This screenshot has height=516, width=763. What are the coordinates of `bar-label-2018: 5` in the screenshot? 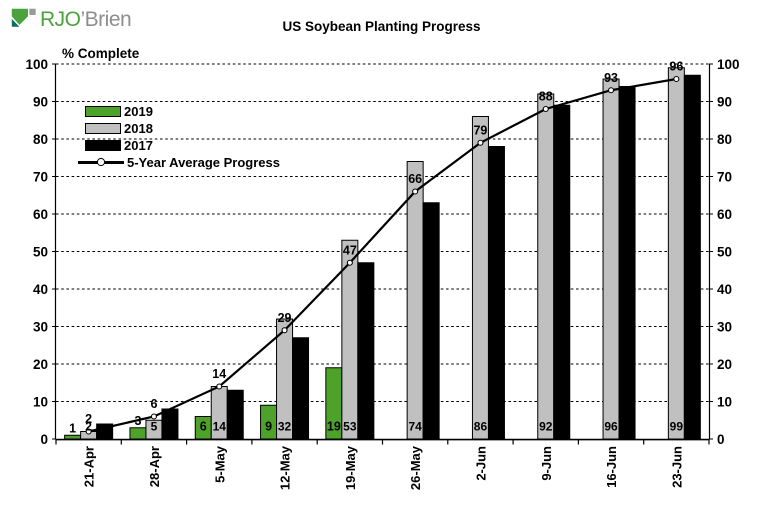 It's located at (154, 427).